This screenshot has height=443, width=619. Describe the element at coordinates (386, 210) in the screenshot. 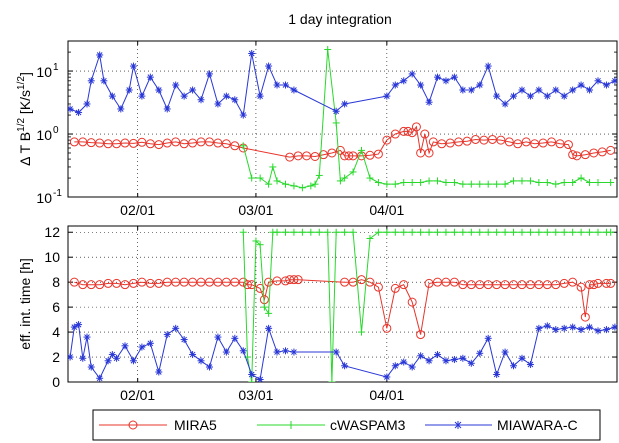

I see `x-tick-label: 04/01` at that location.